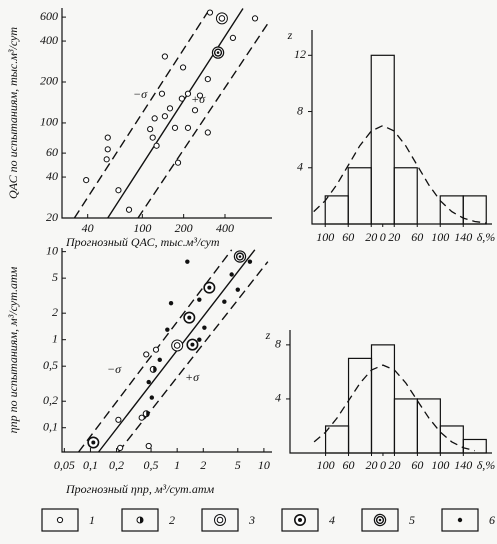  Describe the element at coordinates (49, 40) in the screenshot. I see `y-tick-label: 400` at that location.